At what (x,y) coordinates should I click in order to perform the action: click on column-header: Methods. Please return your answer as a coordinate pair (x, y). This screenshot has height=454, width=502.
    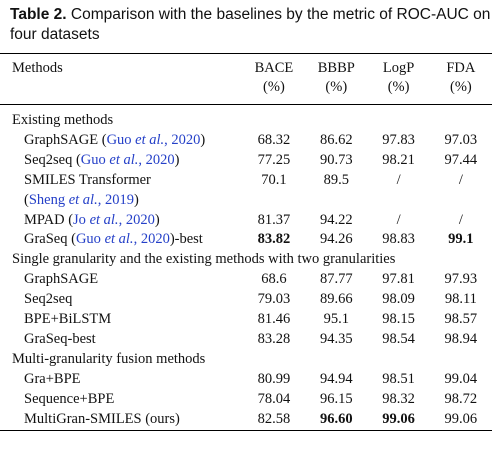
    Looking at the image, I should click on (121, 79).